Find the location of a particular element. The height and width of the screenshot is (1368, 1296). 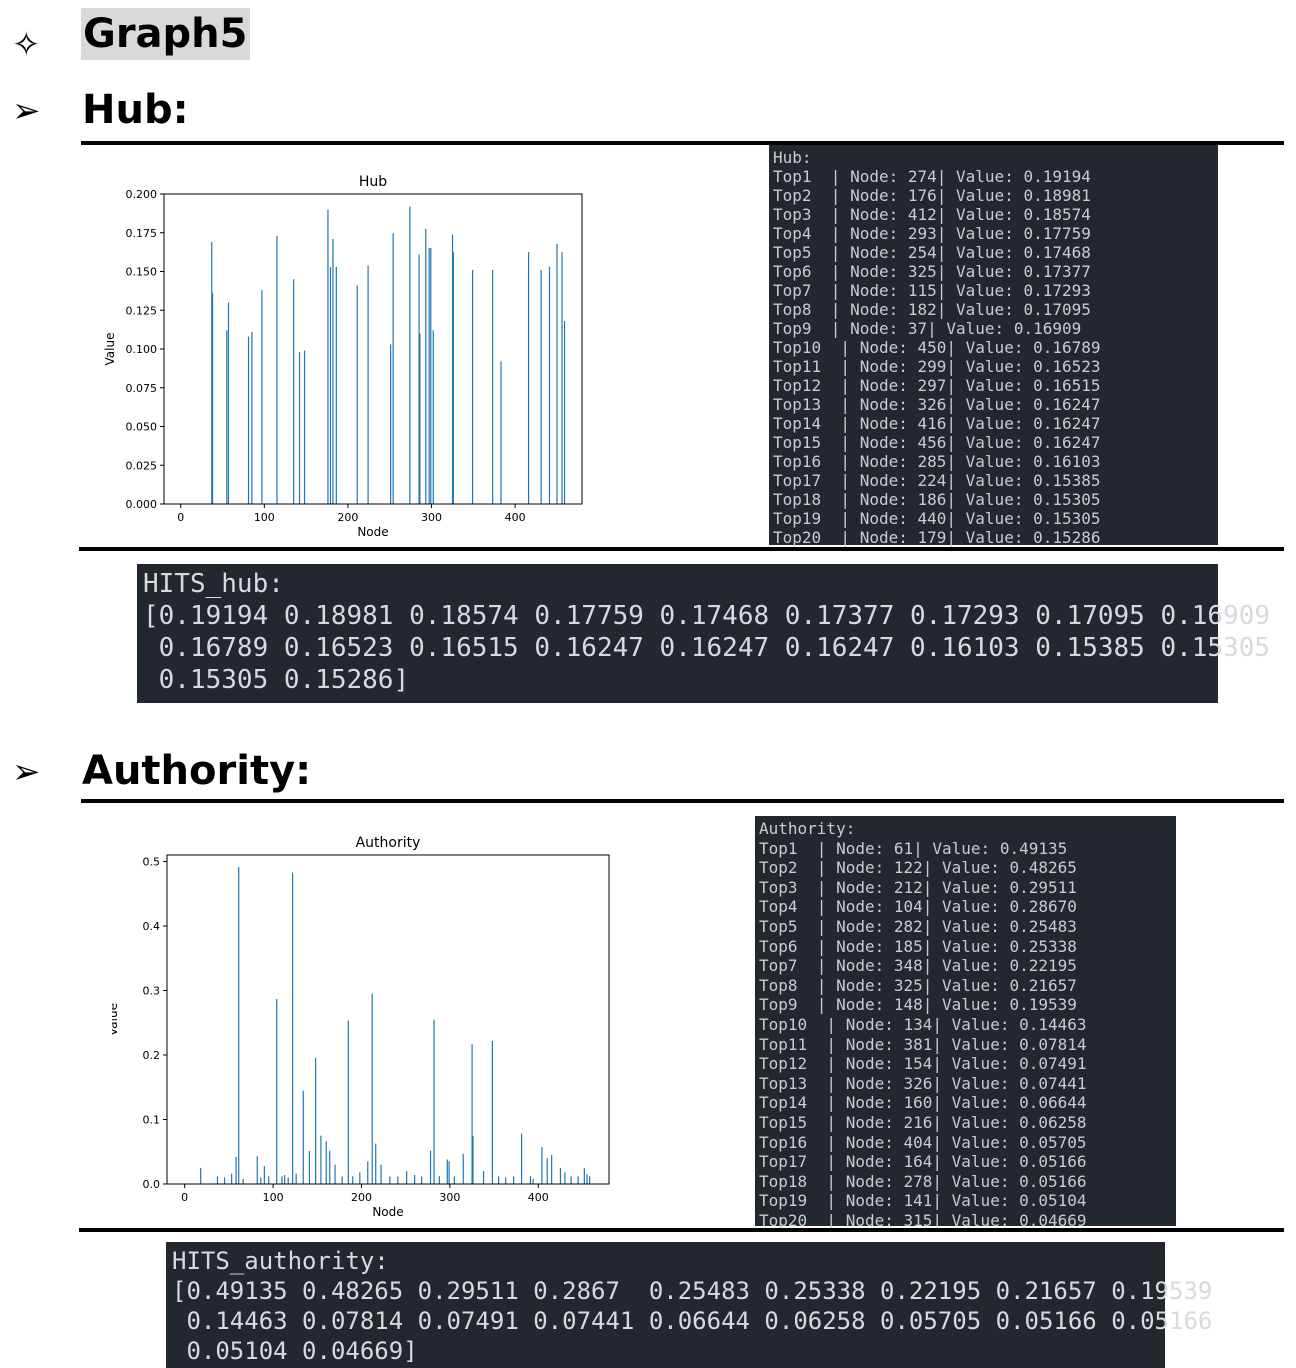

hub-table-bottom-border is located at coordinates (681, 549).